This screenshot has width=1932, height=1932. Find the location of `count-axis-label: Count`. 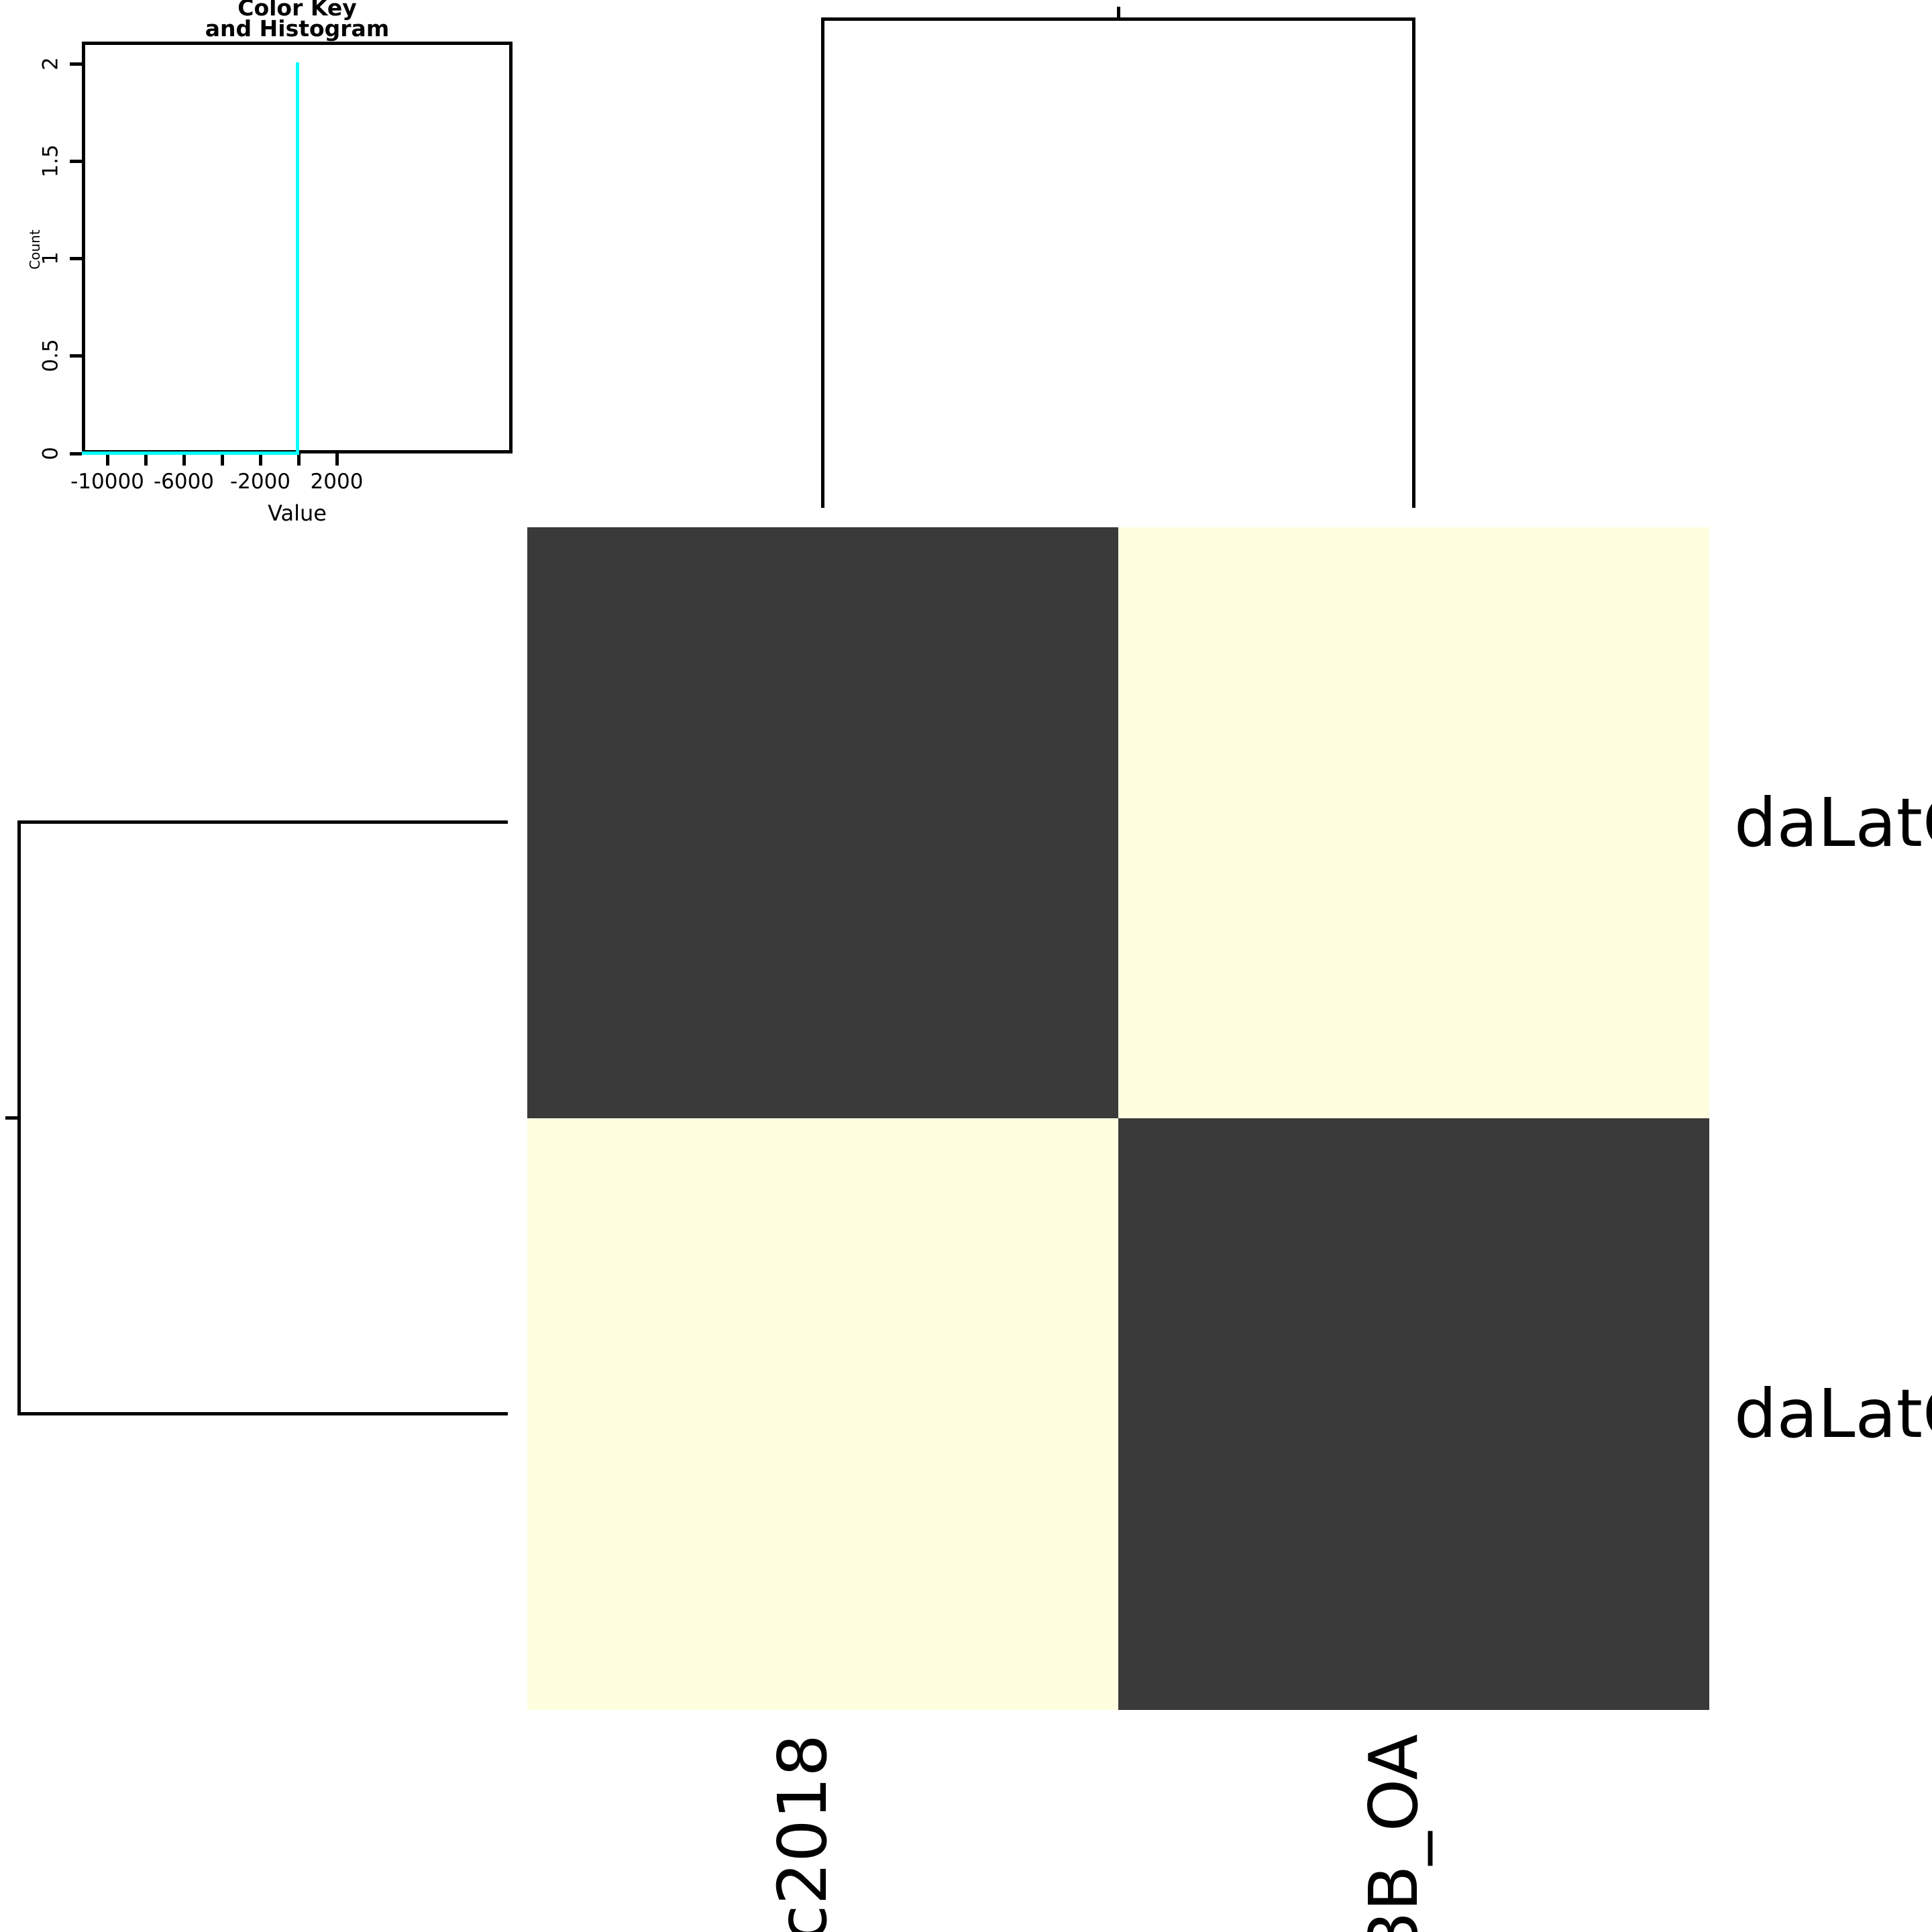

count-axis-label: Count is located at coordinates (35, 249).